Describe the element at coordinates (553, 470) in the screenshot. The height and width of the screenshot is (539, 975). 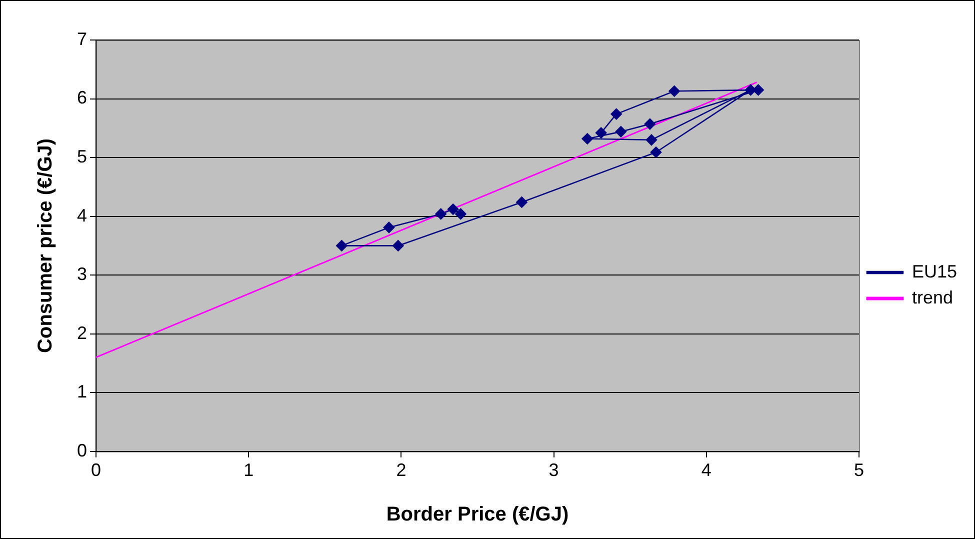
I see `x-tick-label: 3` at that location.